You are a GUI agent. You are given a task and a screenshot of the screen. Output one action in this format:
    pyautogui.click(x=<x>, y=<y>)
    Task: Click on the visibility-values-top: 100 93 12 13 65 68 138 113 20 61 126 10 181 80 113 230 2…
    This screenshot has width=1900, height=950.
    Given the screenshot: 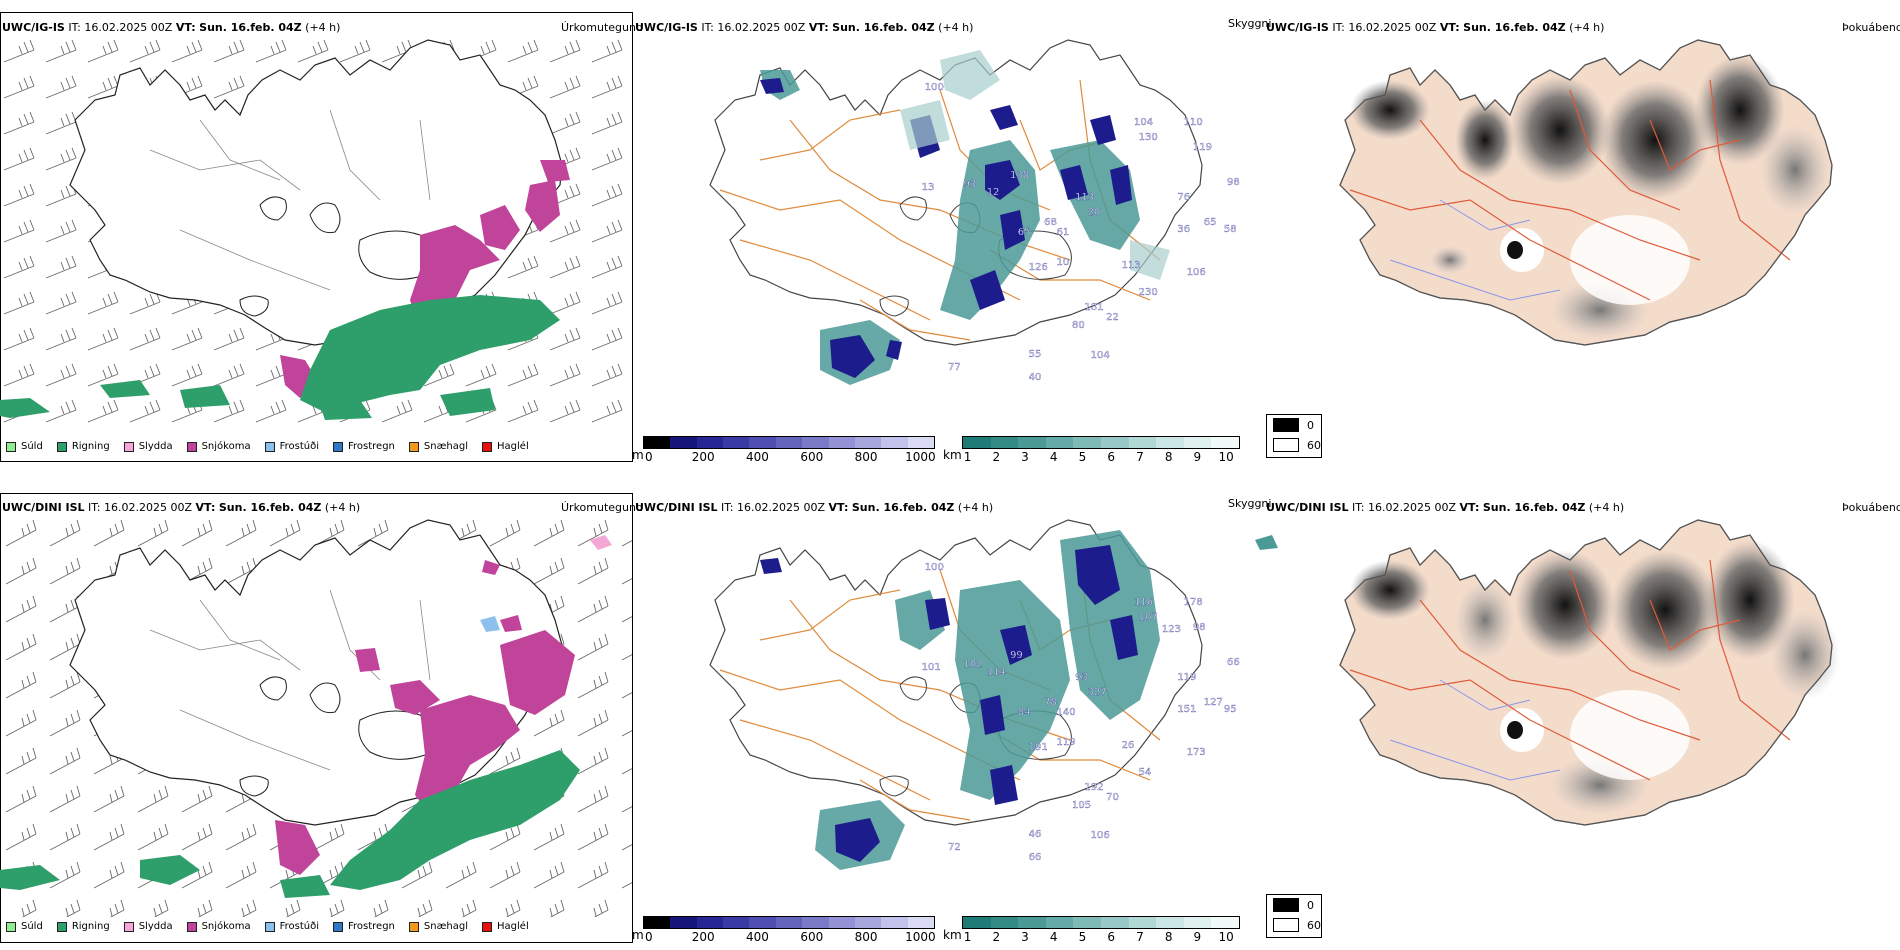 What is the action you would take?
    pyautogui.click(x=1081, y=232)
    